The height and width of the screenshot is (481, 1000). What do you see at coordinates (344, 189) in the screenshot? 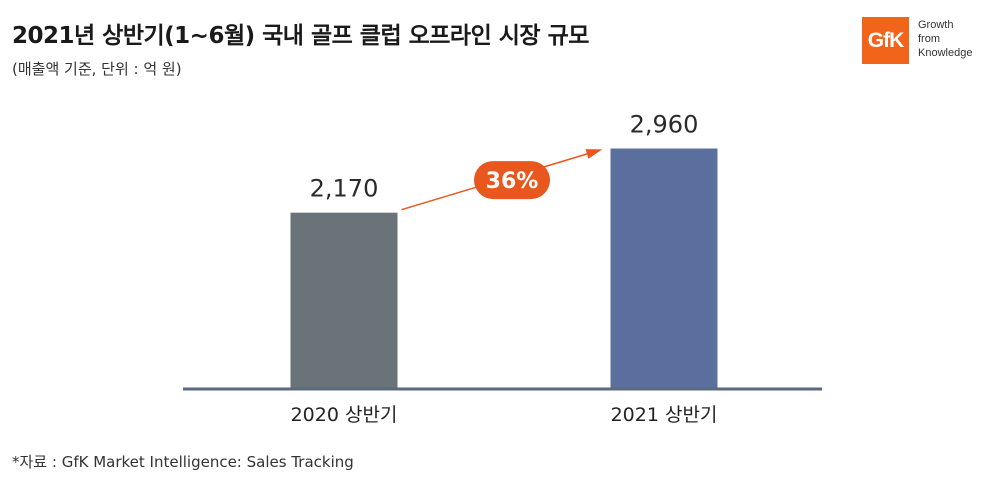
I see `data-label: 2,170` at bounding box center [344, 189].